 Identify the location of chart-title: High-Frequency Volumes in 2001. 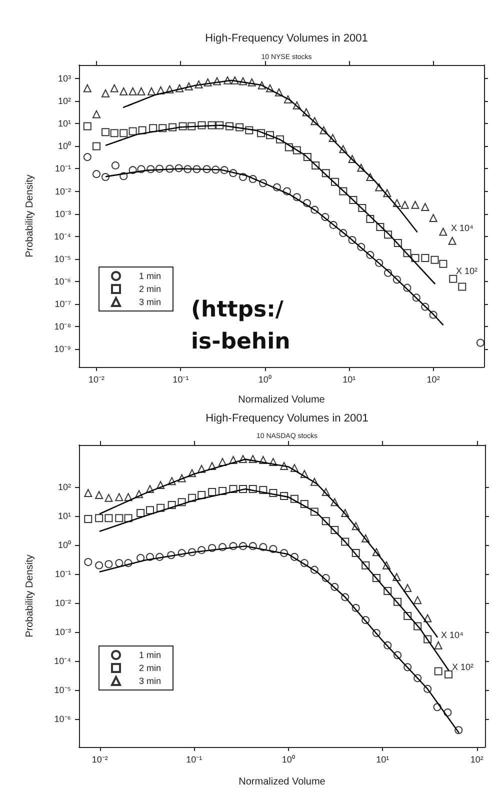
(286, 38).